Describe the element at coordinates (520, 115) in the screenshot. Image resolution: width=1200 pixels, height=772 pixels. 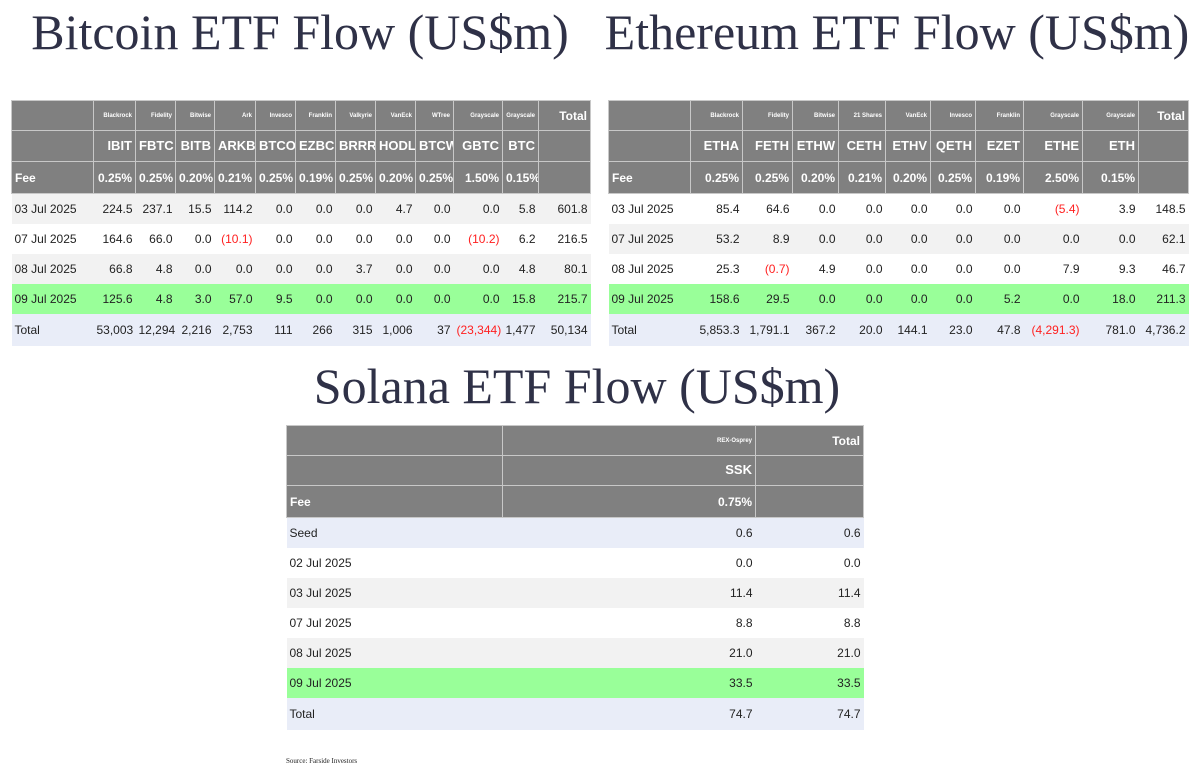
I see `issuer-header-row-cell: Grayscale` at that location.